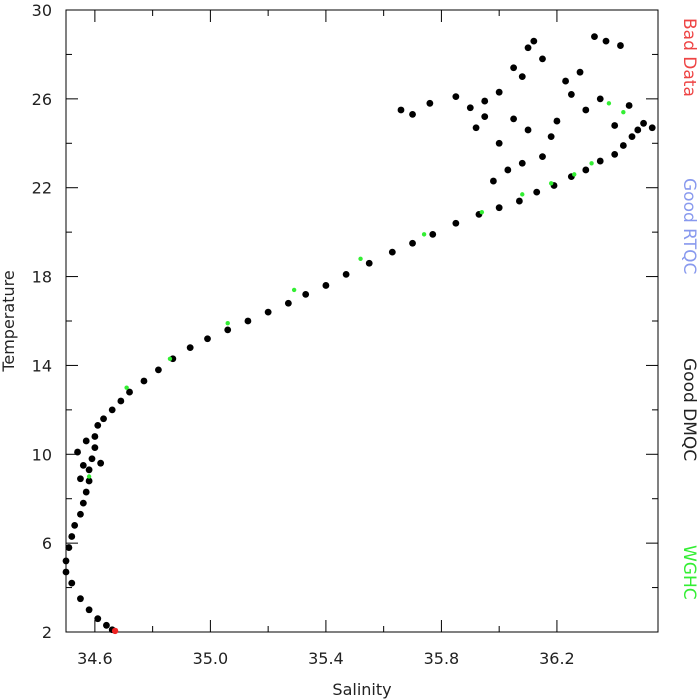 This screenshot has width=700, height=700. What do you see at coordinates (689, 572) in the screenshot?
I see `legend-label: WGHC` at bounding box center [689, 572].